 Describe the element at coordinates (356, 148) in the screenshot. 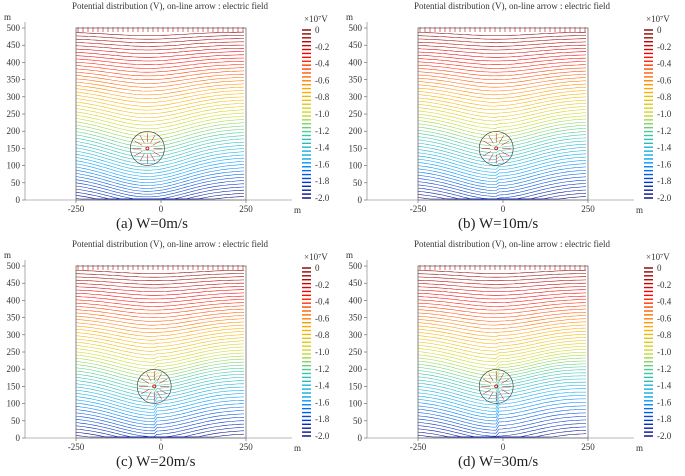

I see `y-tick-label: 150` at that location.